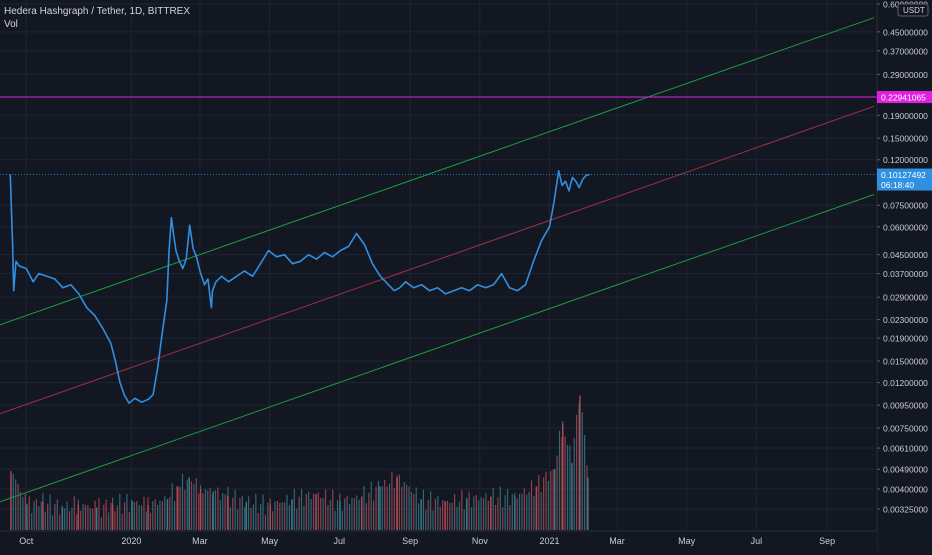  I want to click on horizontal-line-label-box, so click(904, 97).